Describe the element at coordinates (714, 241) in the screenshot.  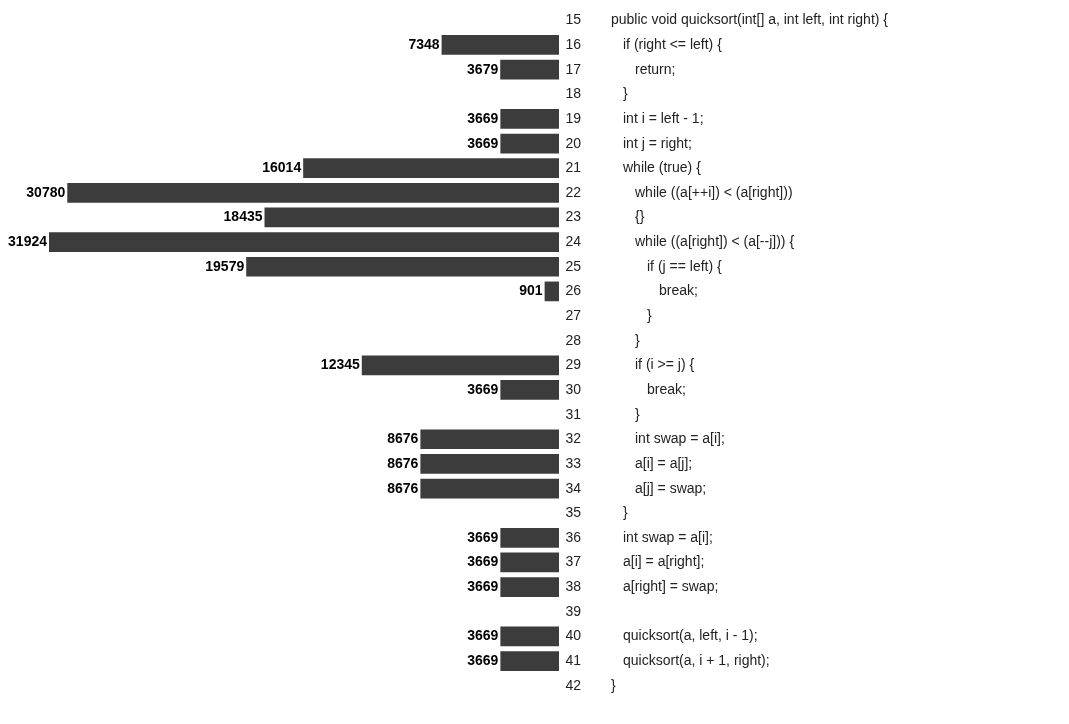
I see `text: while ((a[right]) < (a[--j])) {` at that location.